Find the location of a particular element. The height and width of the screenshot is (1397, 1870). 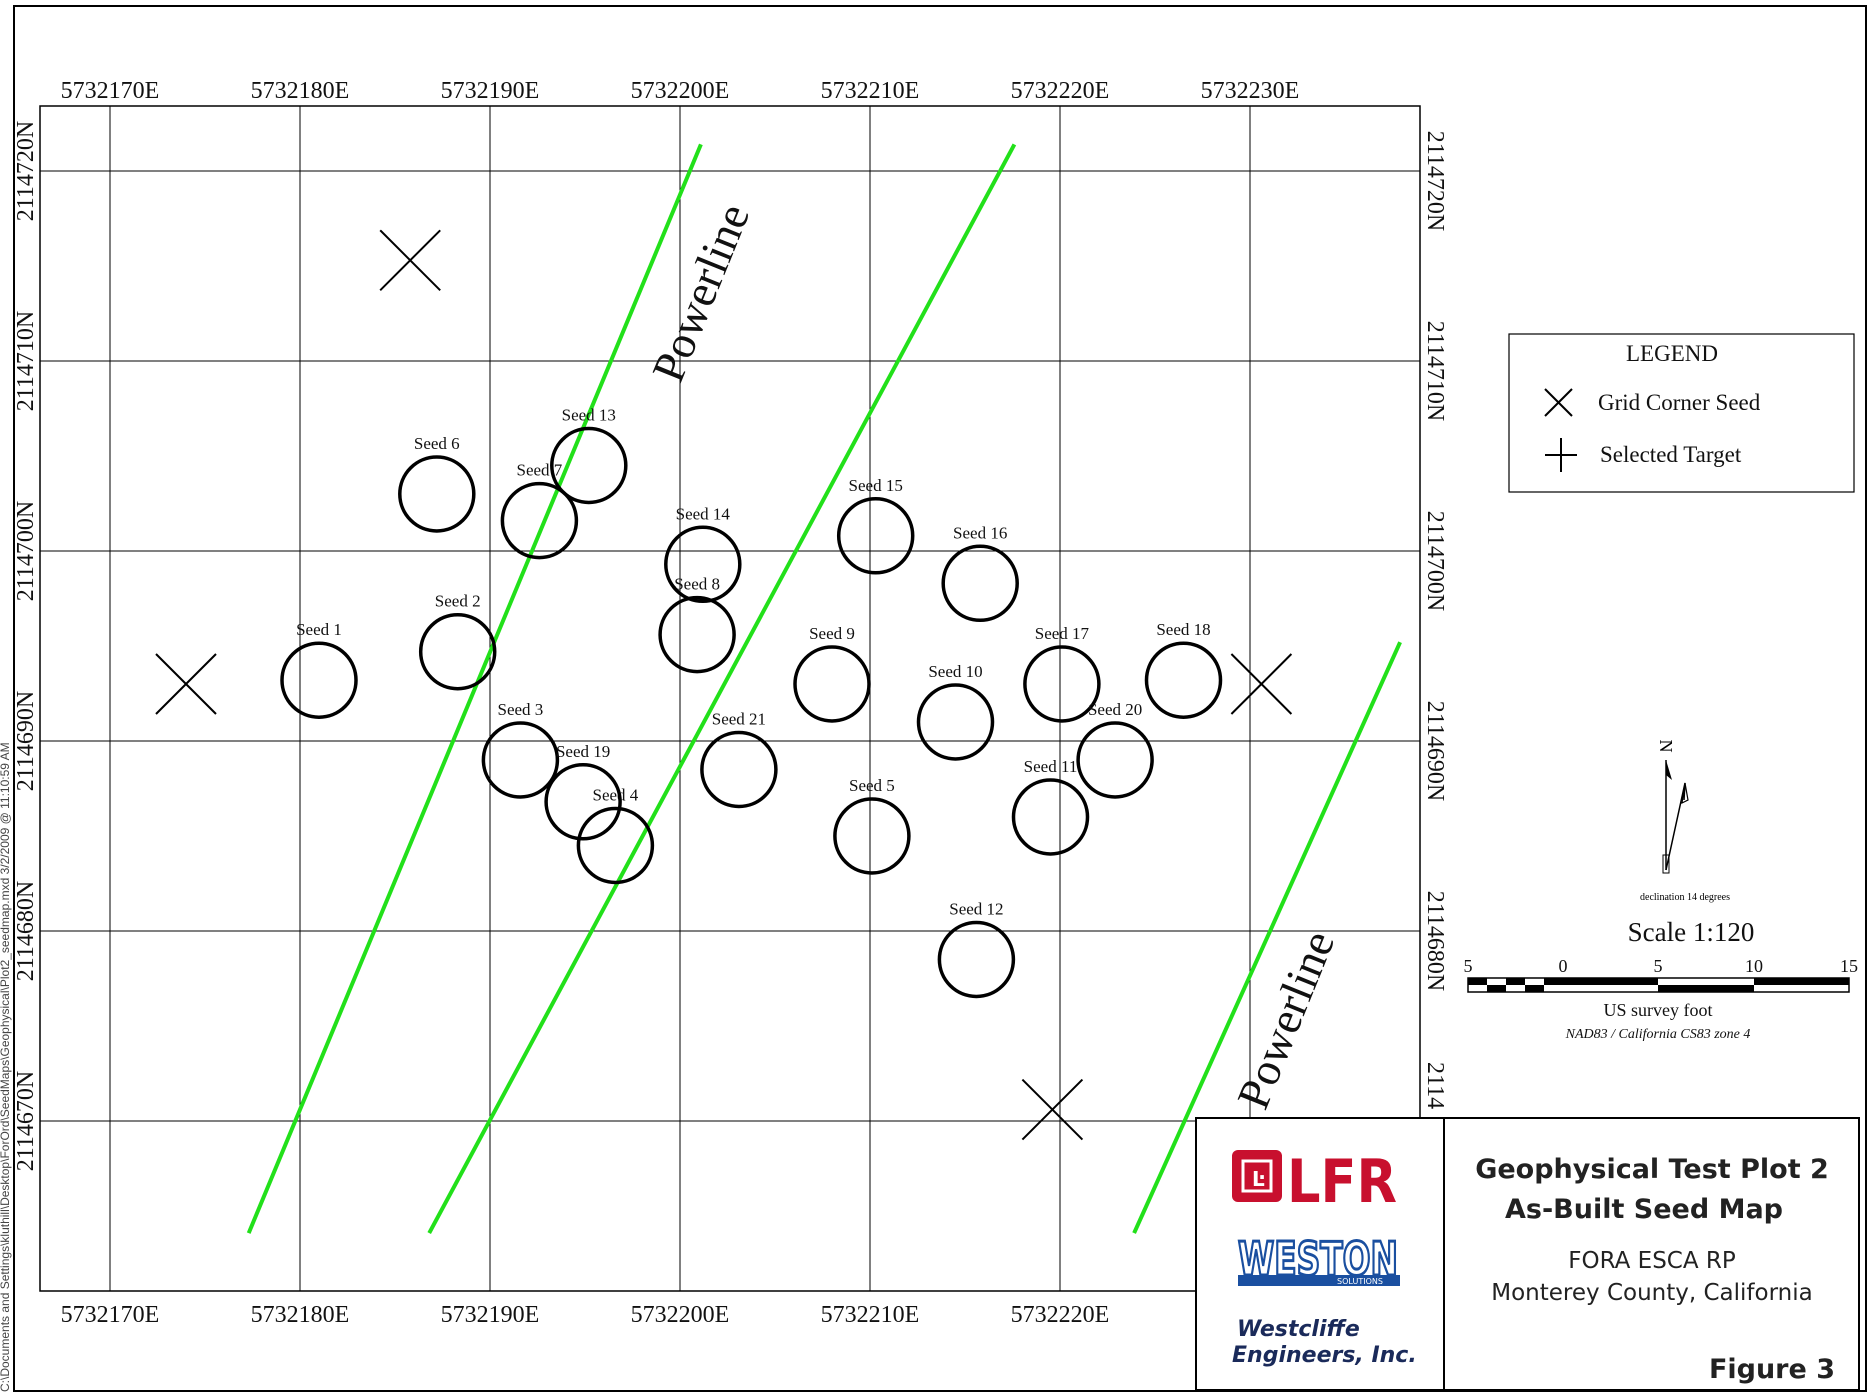

seed-label: Seed 7 is located at coordinates (540, 470).